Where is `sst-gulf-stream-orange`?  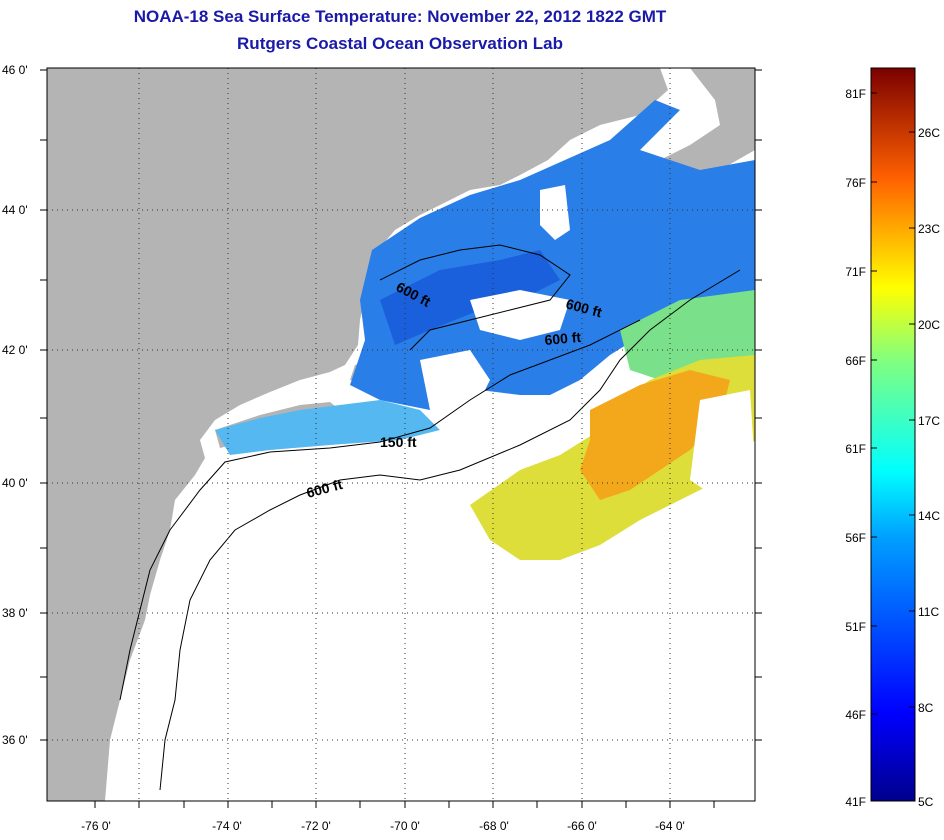
sst-gulf-stream-orange is located at coordinates (655, 435).